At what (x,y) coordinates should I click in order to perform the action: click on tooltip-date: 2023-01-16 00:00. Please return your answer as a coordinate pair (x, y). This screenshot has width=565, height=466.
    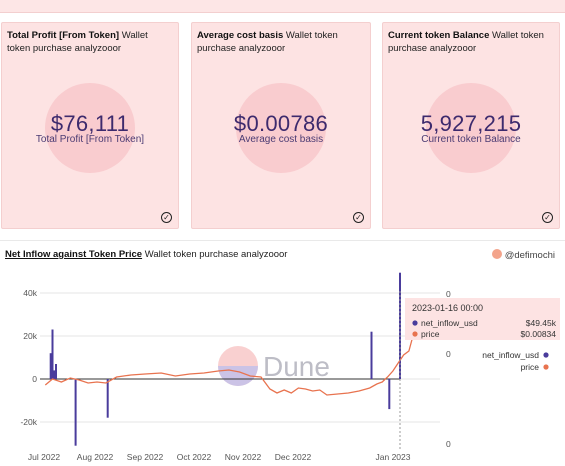
    Looking at the image, I should click on (447, 308).